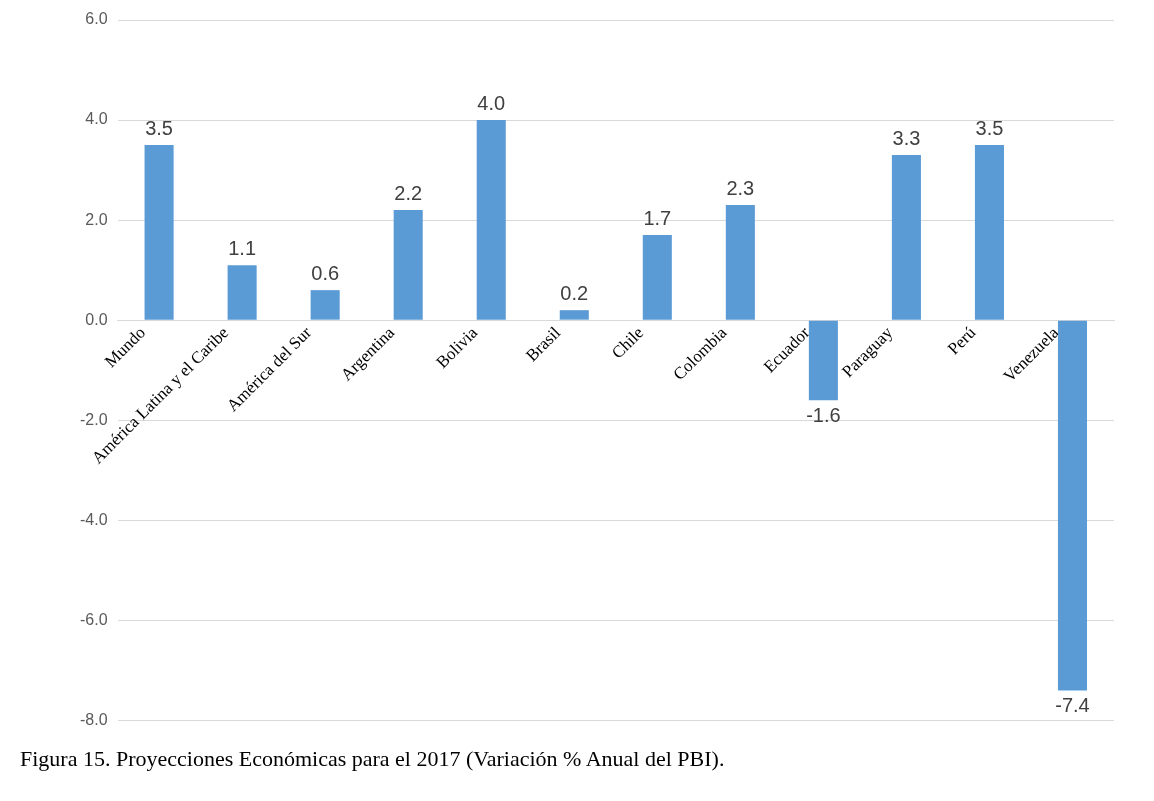  What do you see at coordinates (657, 217) in the screenshot?
I see `data-label: 1.7` at bounding box center [657, 217].